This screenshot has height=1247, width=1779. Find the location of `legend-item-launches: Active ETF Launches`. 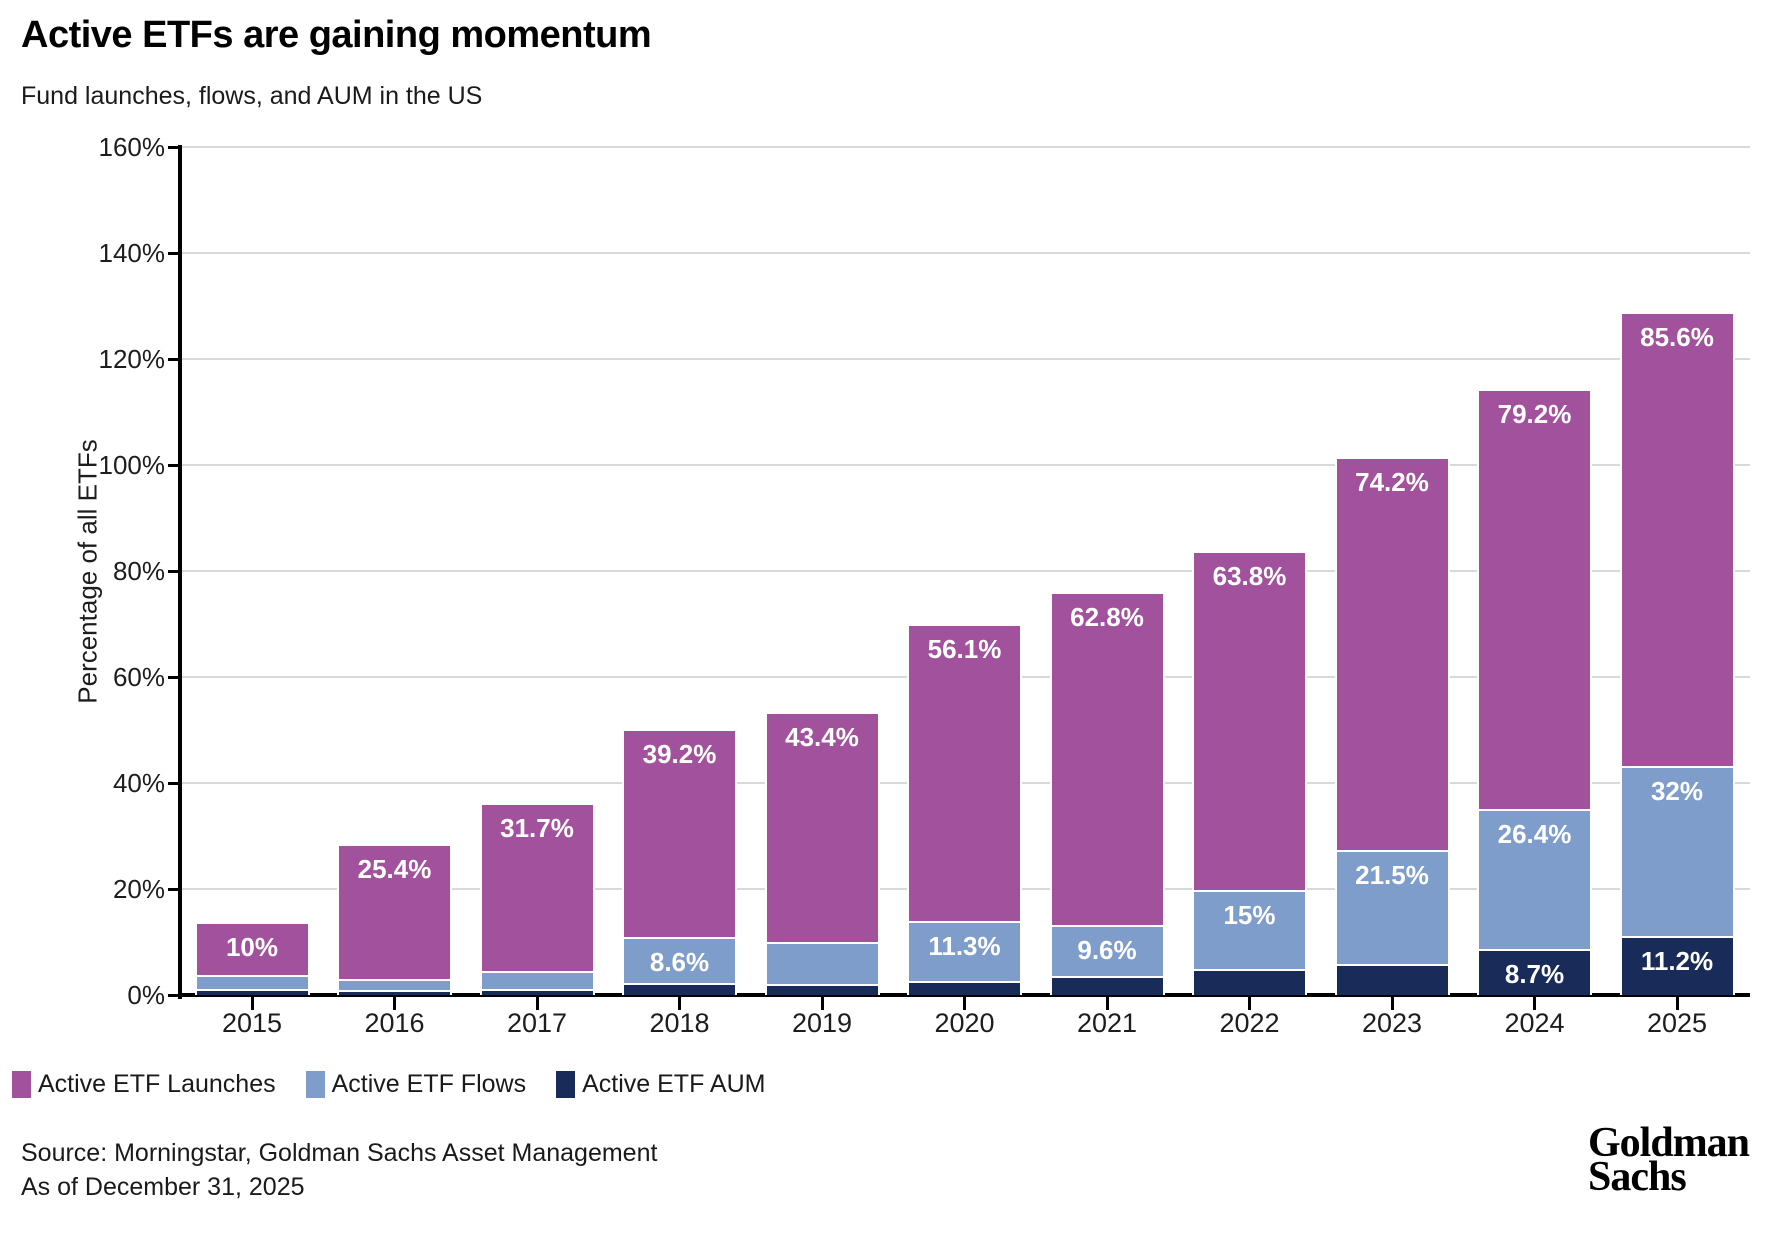

legend-item-launches: Active ETF Launches is located at coordinates (144, 1084).